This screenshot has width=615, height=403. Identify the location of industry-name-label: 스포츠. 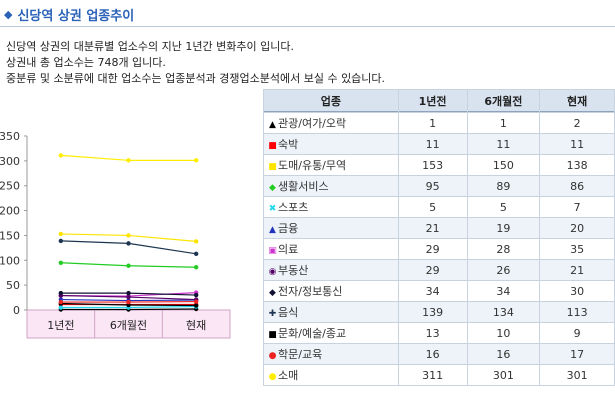
(293, 207).